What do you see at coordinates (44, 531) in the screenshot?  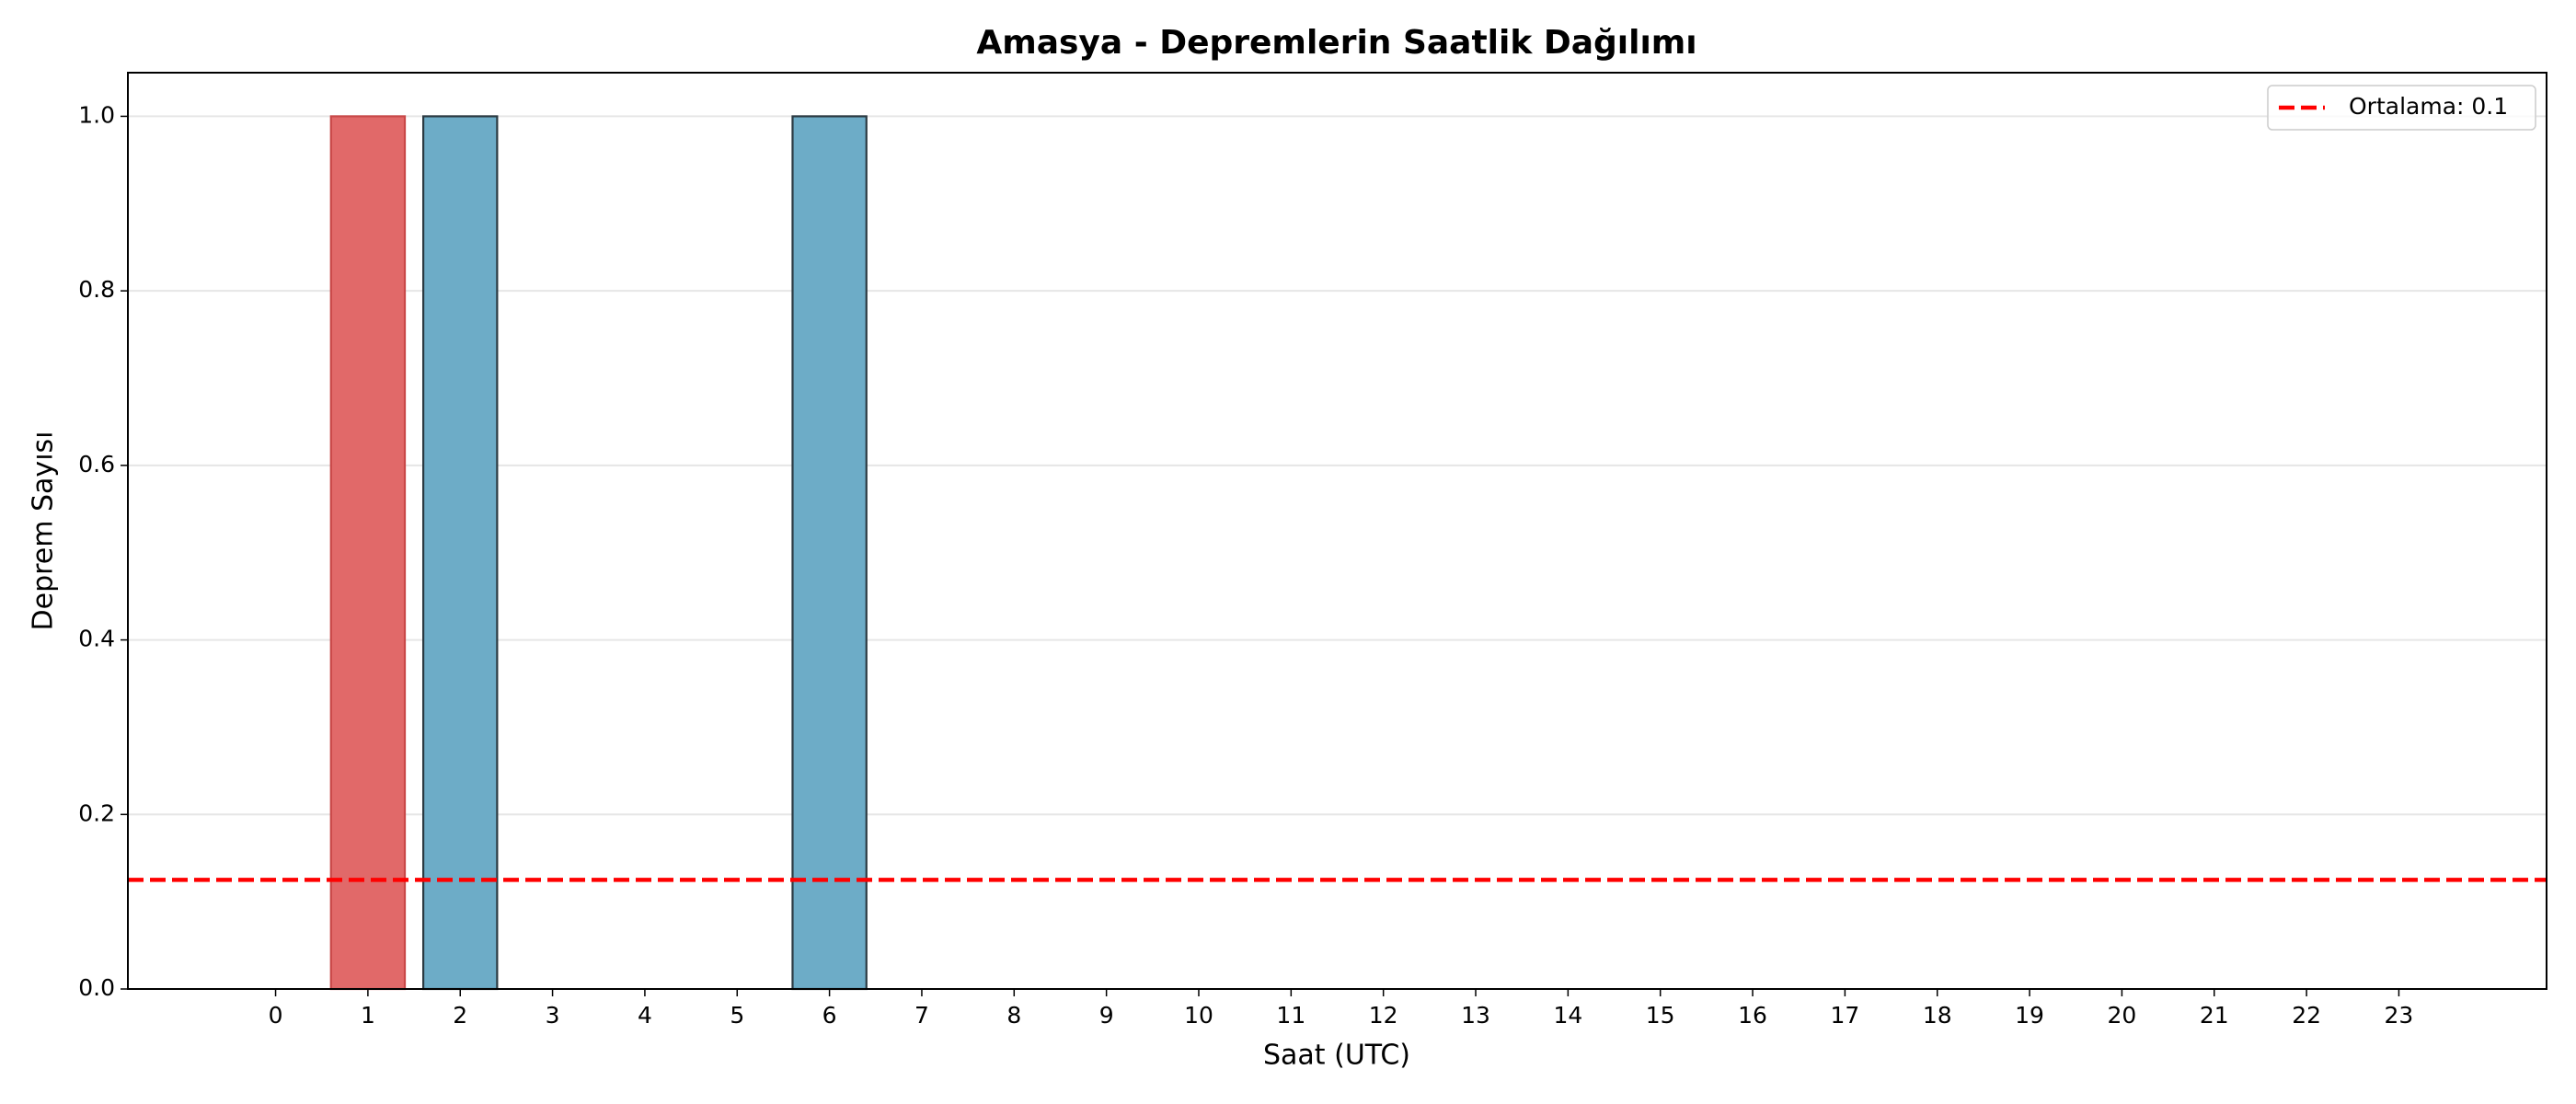 I see `y-axis-label: Deprem Sayısı` at bounding box center [44, 531].